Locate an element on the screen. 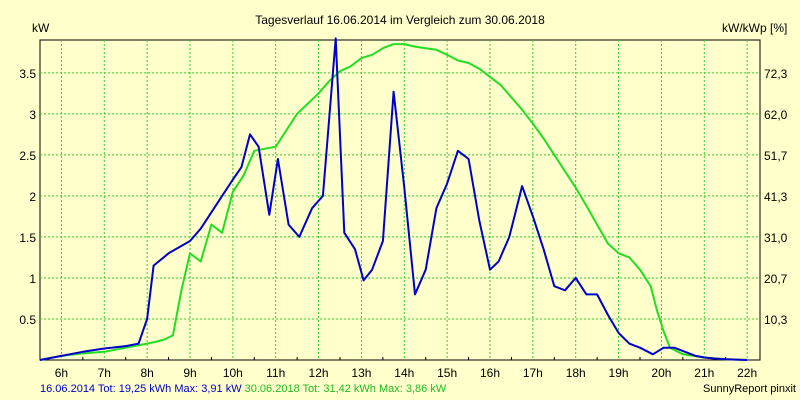  x-tick-label: 20h is located at coordinates (661, 373).